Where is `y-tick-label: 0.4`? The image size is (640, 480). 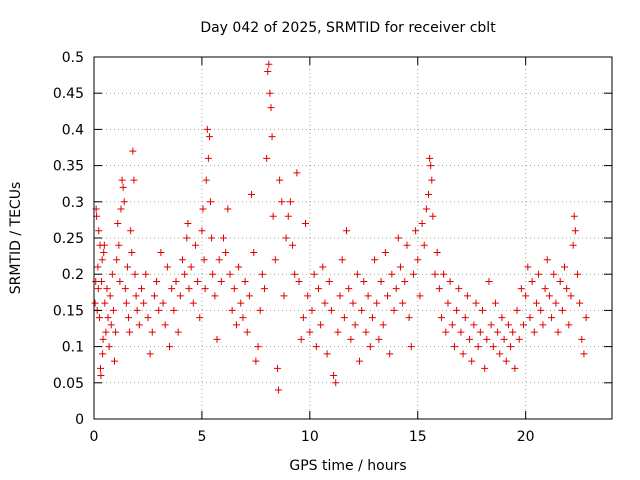 y-tick-label: 0.4 is located at coordinates (73, 130).